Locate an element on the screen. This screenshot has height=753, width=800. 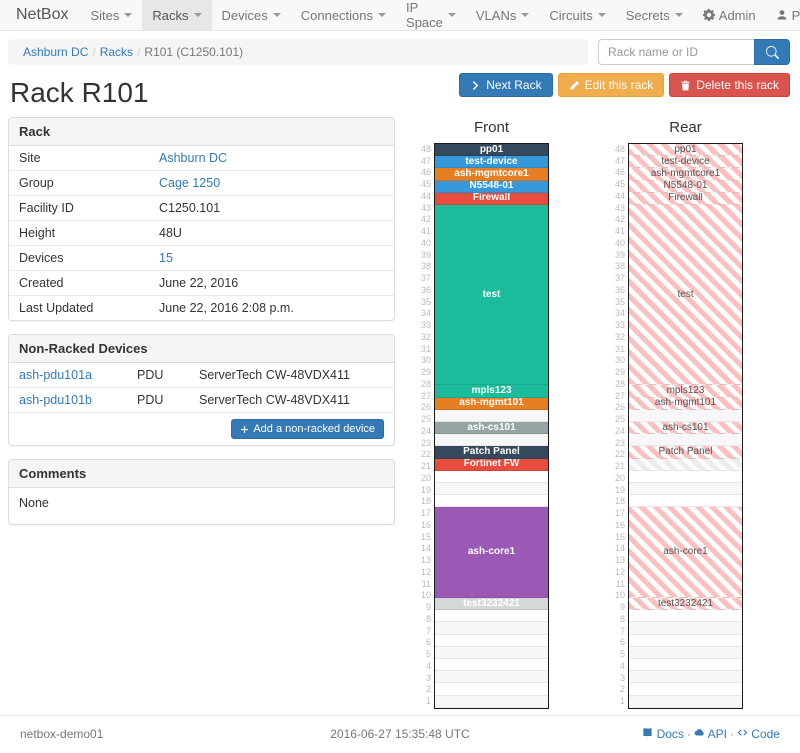
edit-this-rack-button: Edit this rack is located at coordinates (611, 85).